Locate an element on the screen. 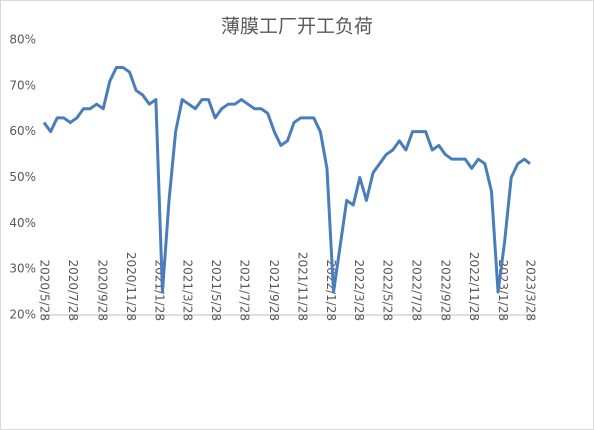  x-tick-label: 2022/5/28 is located at coordinates (388, 290).